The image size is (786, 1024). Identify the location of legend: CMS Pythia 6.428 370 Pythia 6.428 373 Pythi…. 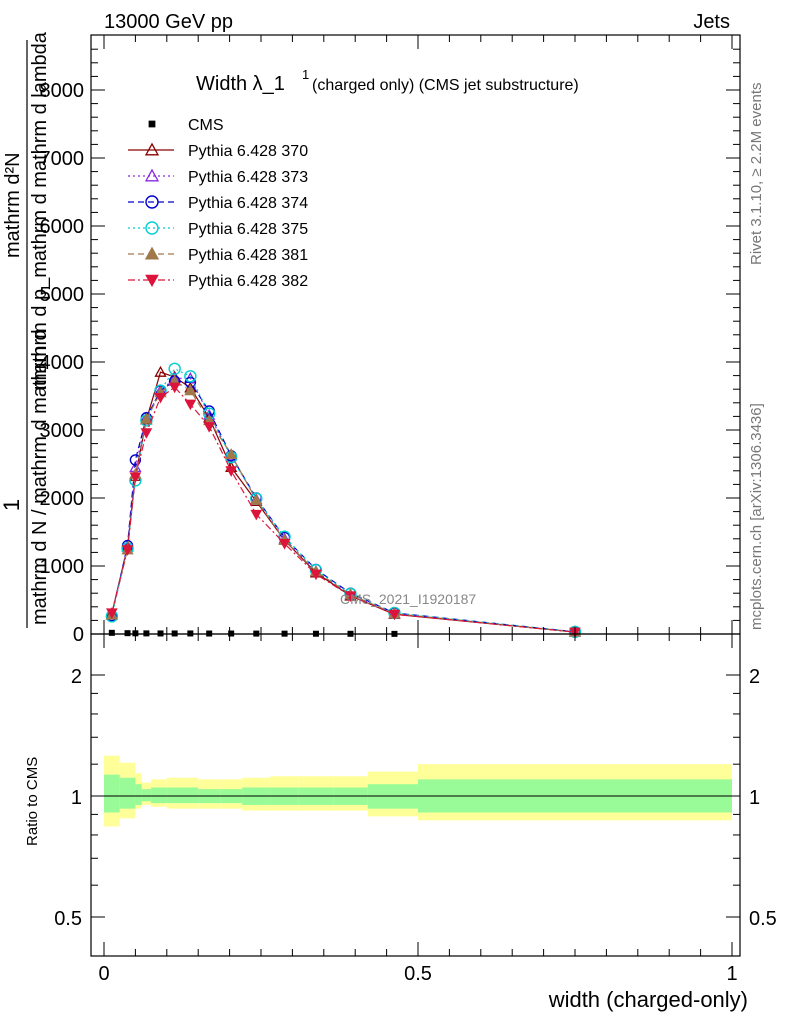
(218, 203).